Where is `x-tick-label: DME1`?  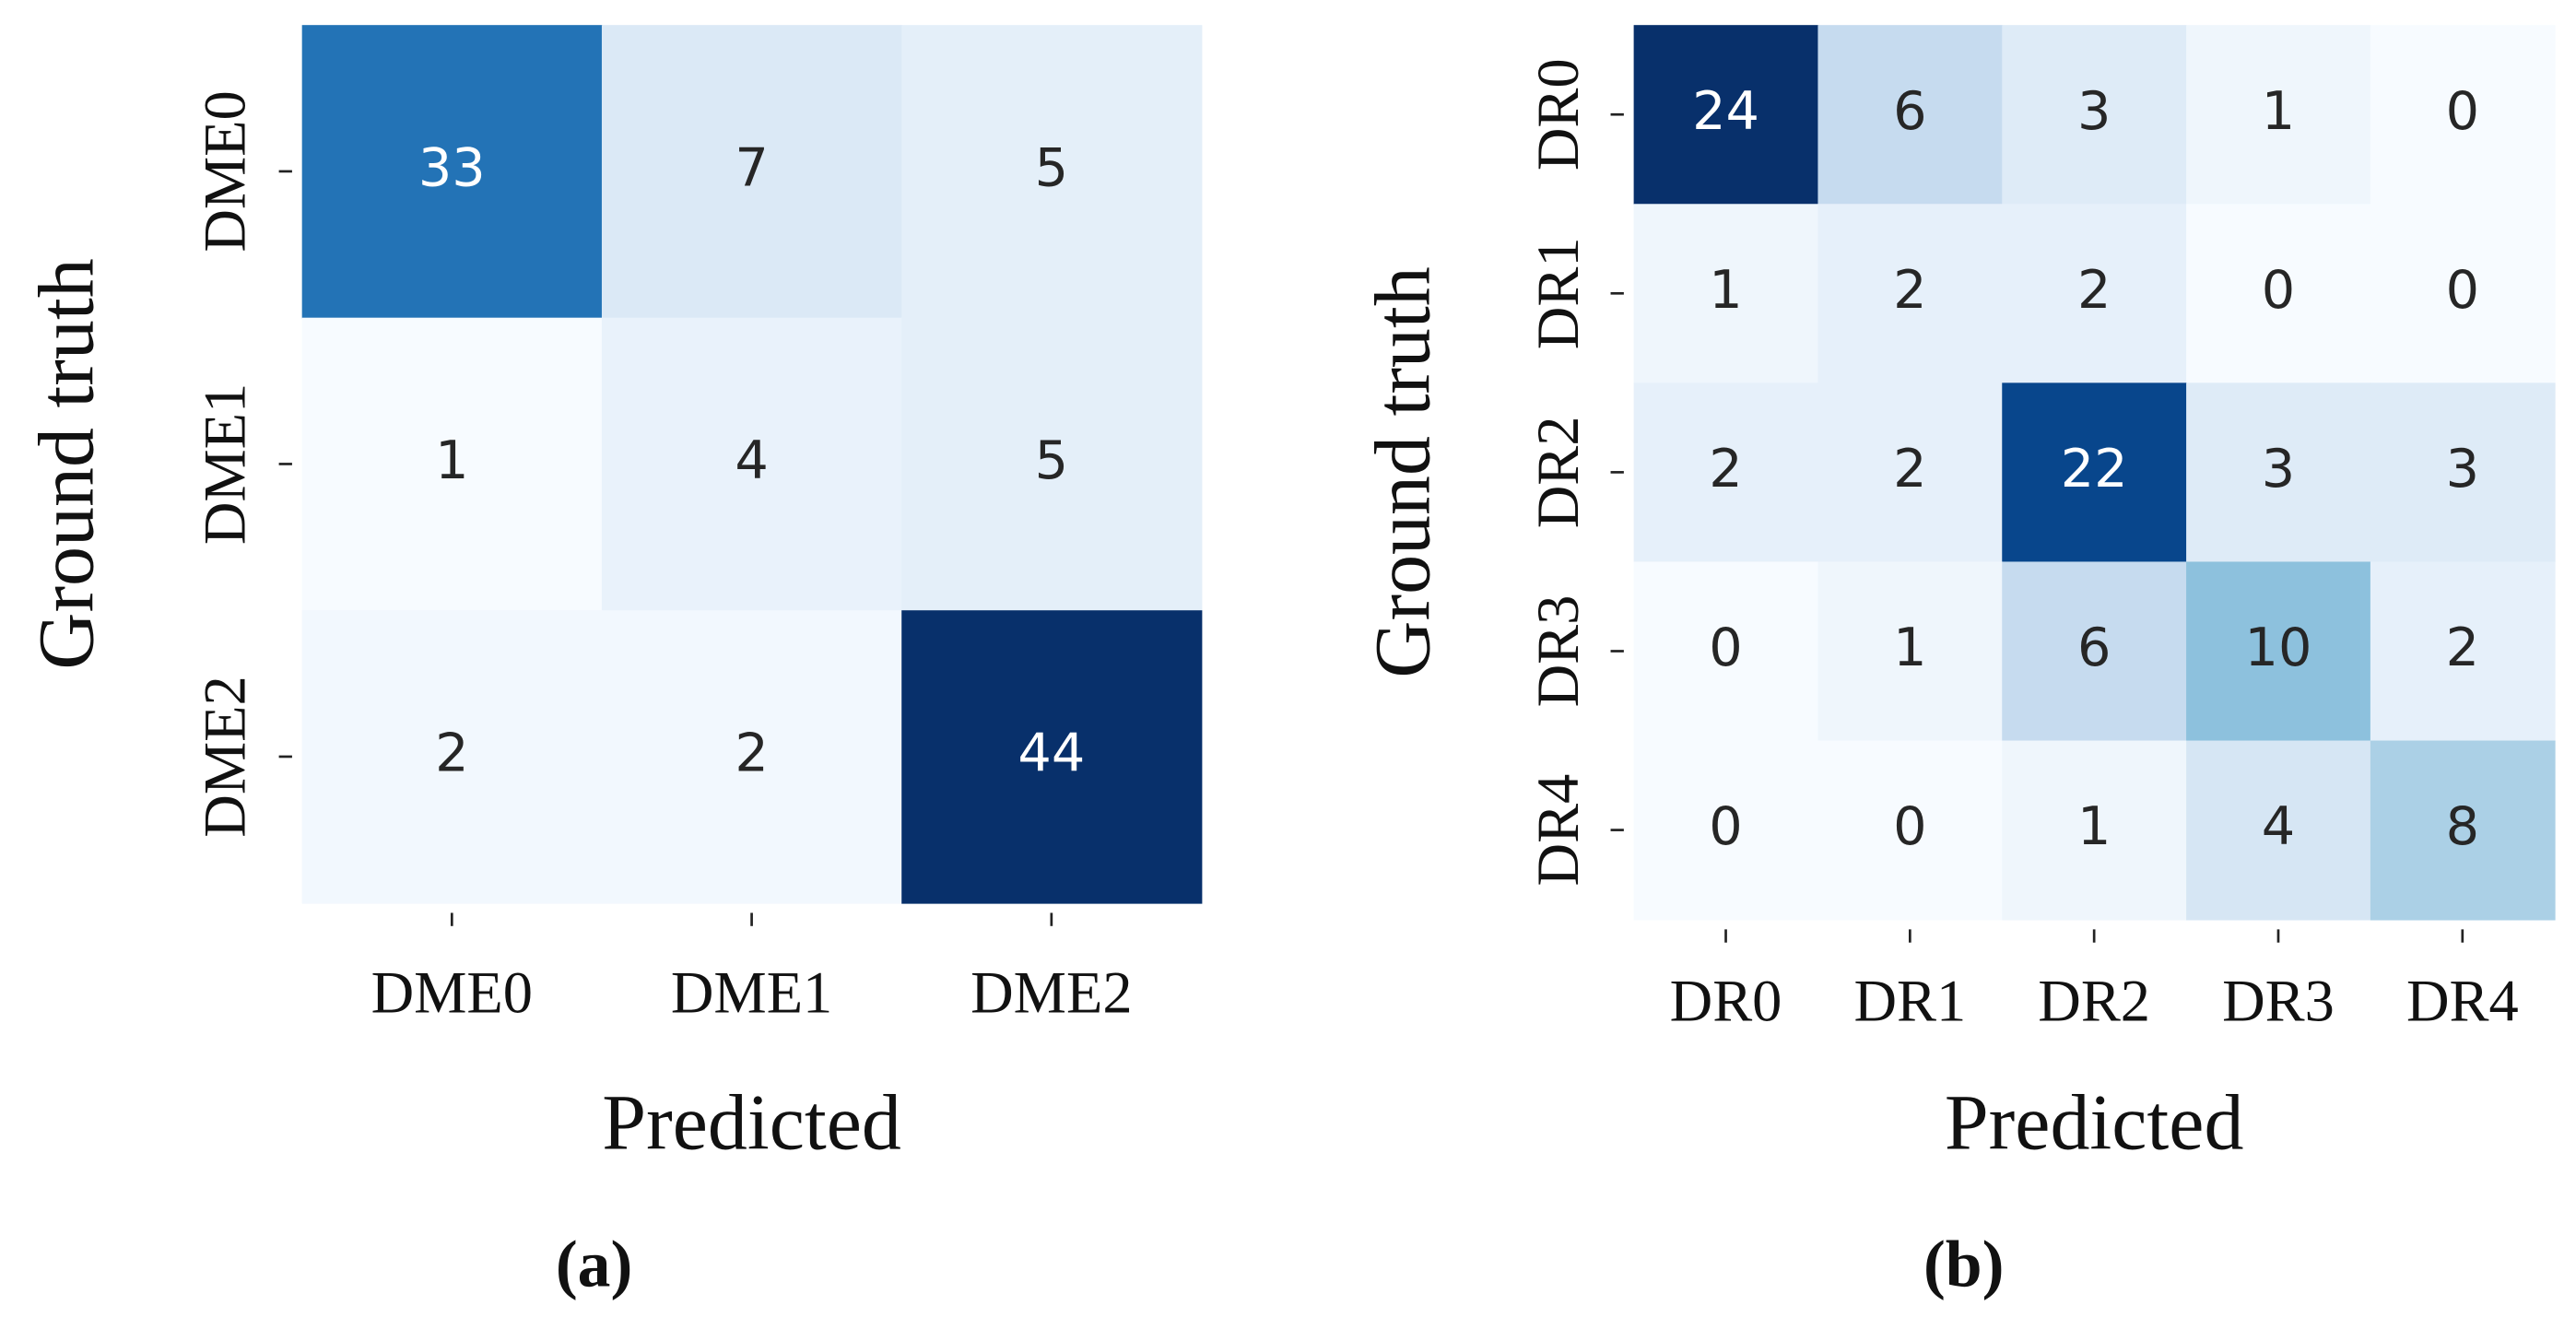
x-tick-label: DME1 is located at coordinates (751, 992).